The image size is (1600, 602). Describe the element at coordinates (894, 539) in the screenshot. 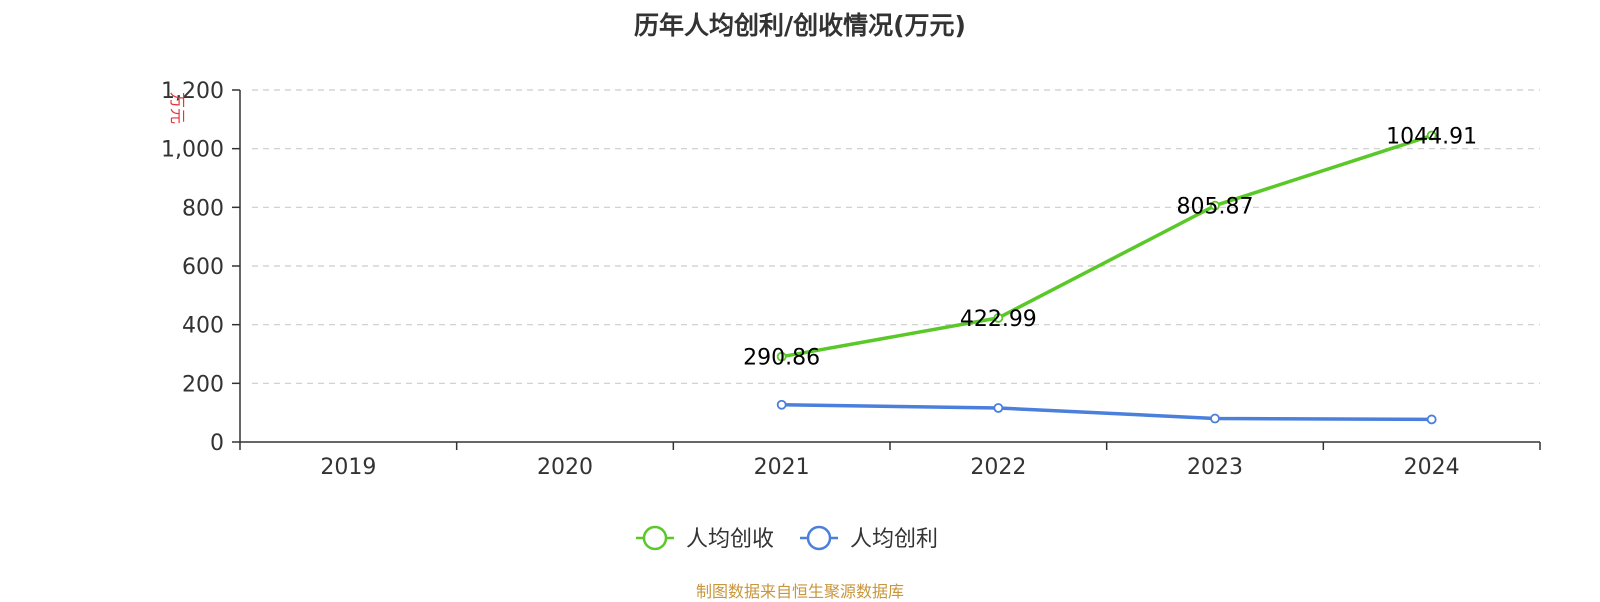

I see `legend-label: 人均创利` at that location.